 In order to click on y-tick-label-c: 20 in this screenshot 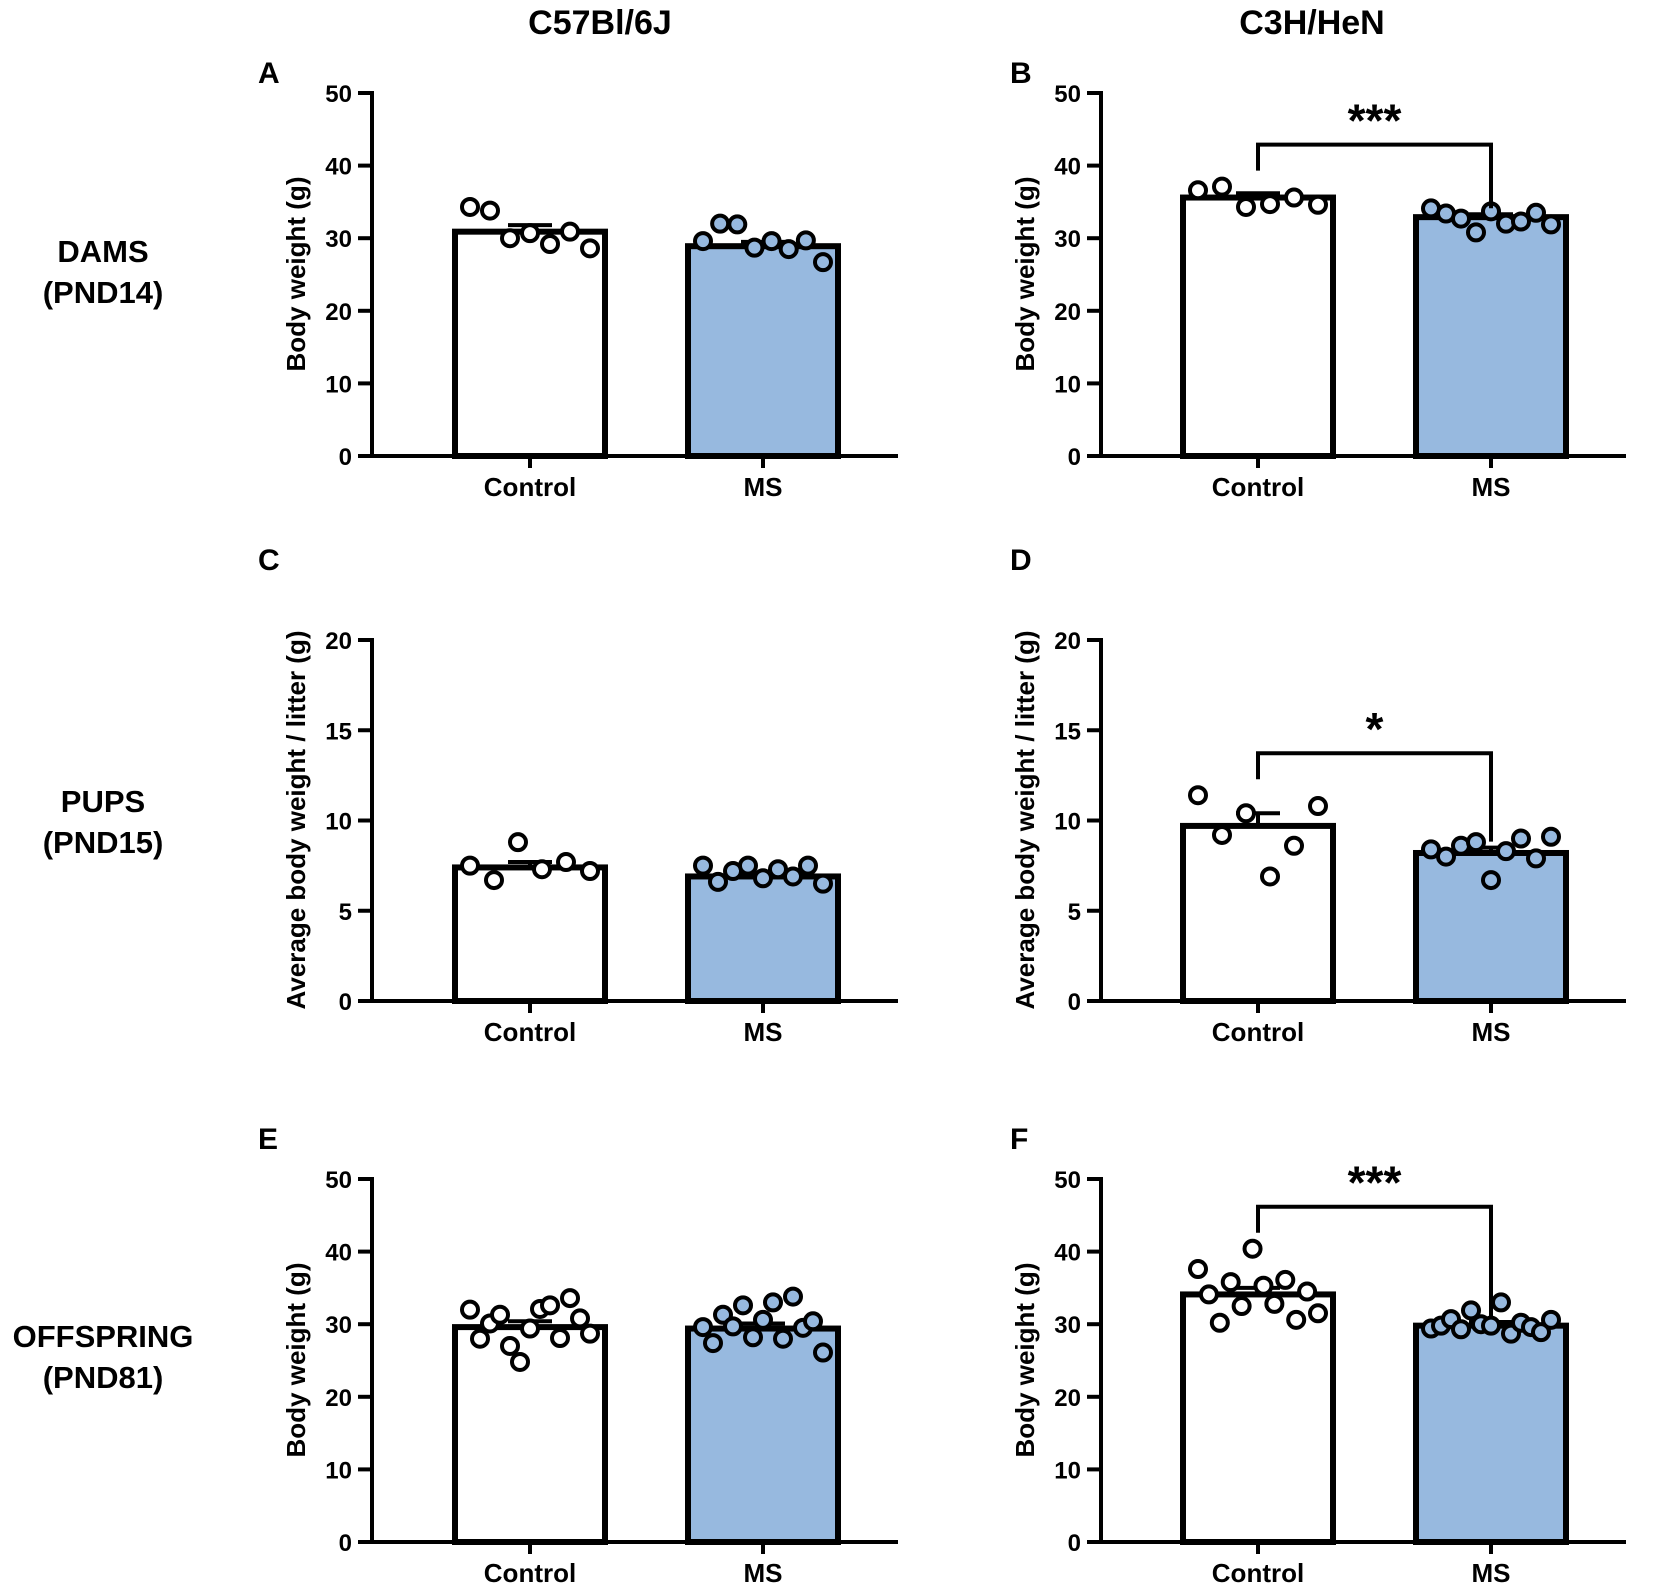, I will do `click(338, 641)`.